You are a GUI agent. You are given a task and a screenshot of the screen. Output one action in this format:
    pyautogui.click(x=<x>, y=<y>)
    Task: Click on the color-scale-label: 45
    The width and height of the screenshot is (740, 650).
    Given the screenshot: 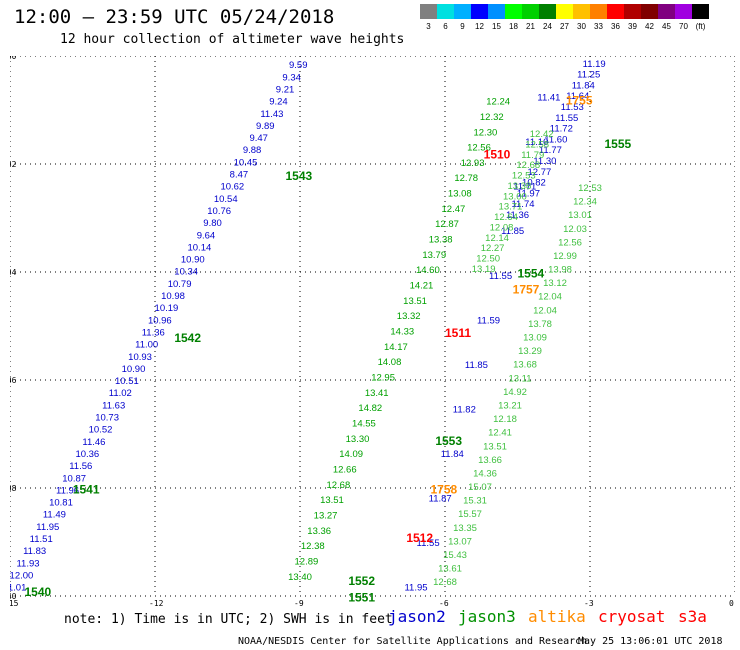 What is the action you would take?
    pyautogui.click(x=666, y=26)
    